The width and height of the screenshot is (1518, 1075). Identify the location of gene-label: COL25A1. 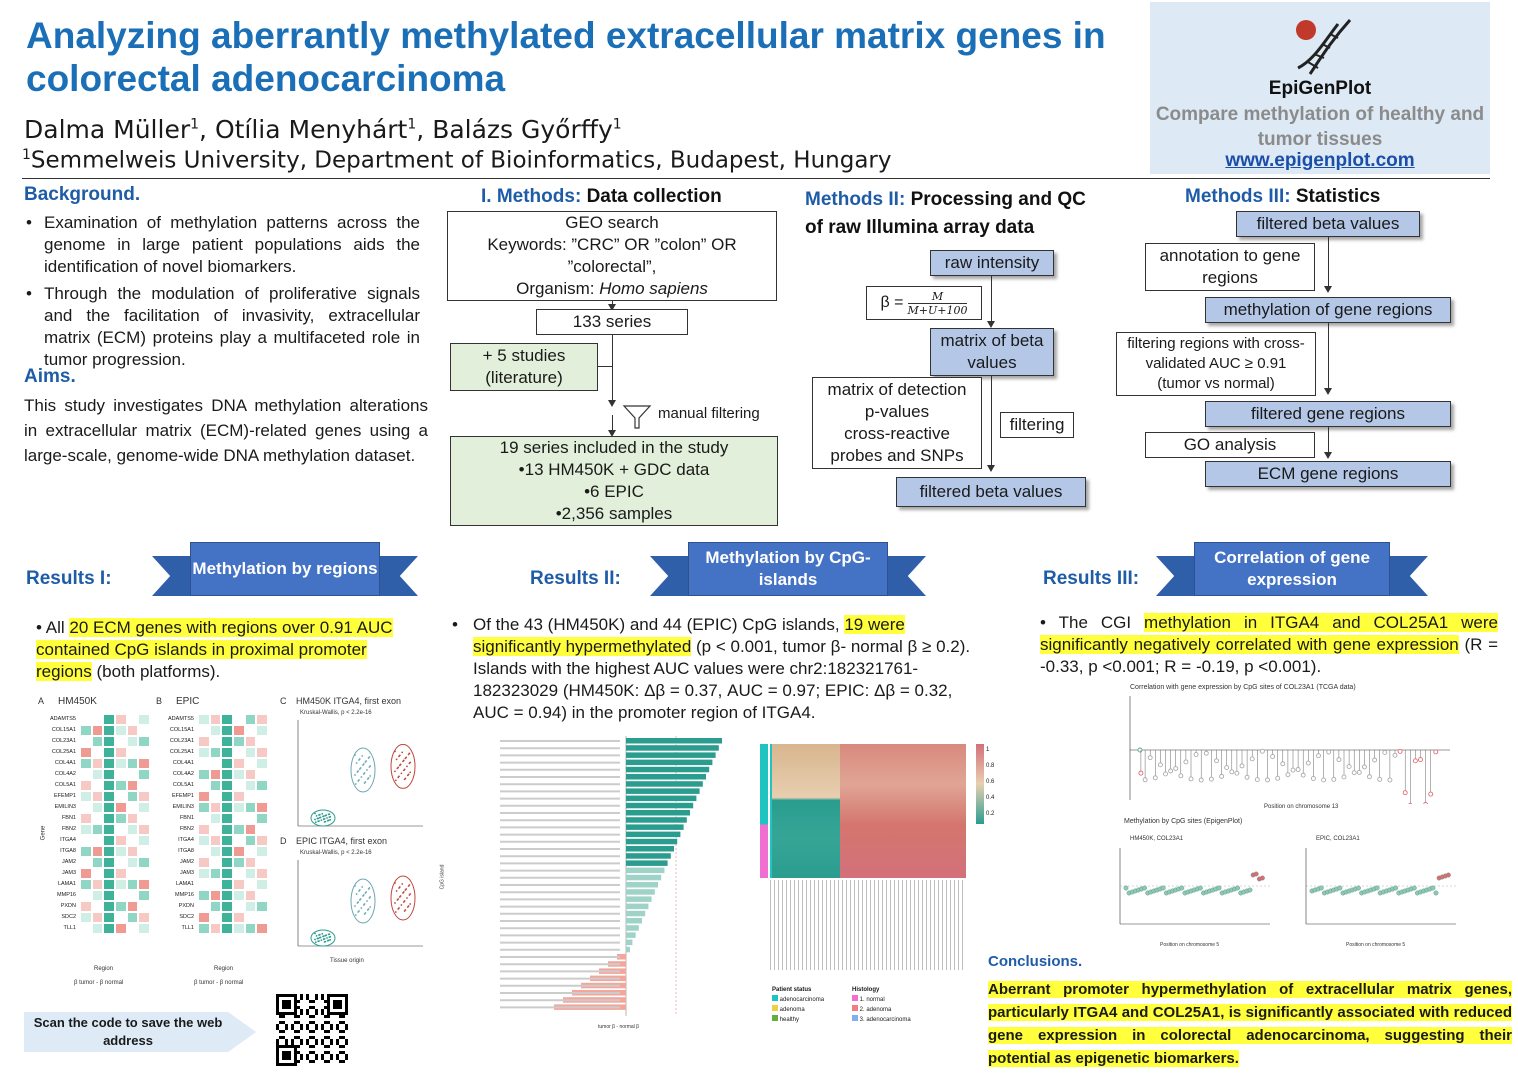
(55, 752).